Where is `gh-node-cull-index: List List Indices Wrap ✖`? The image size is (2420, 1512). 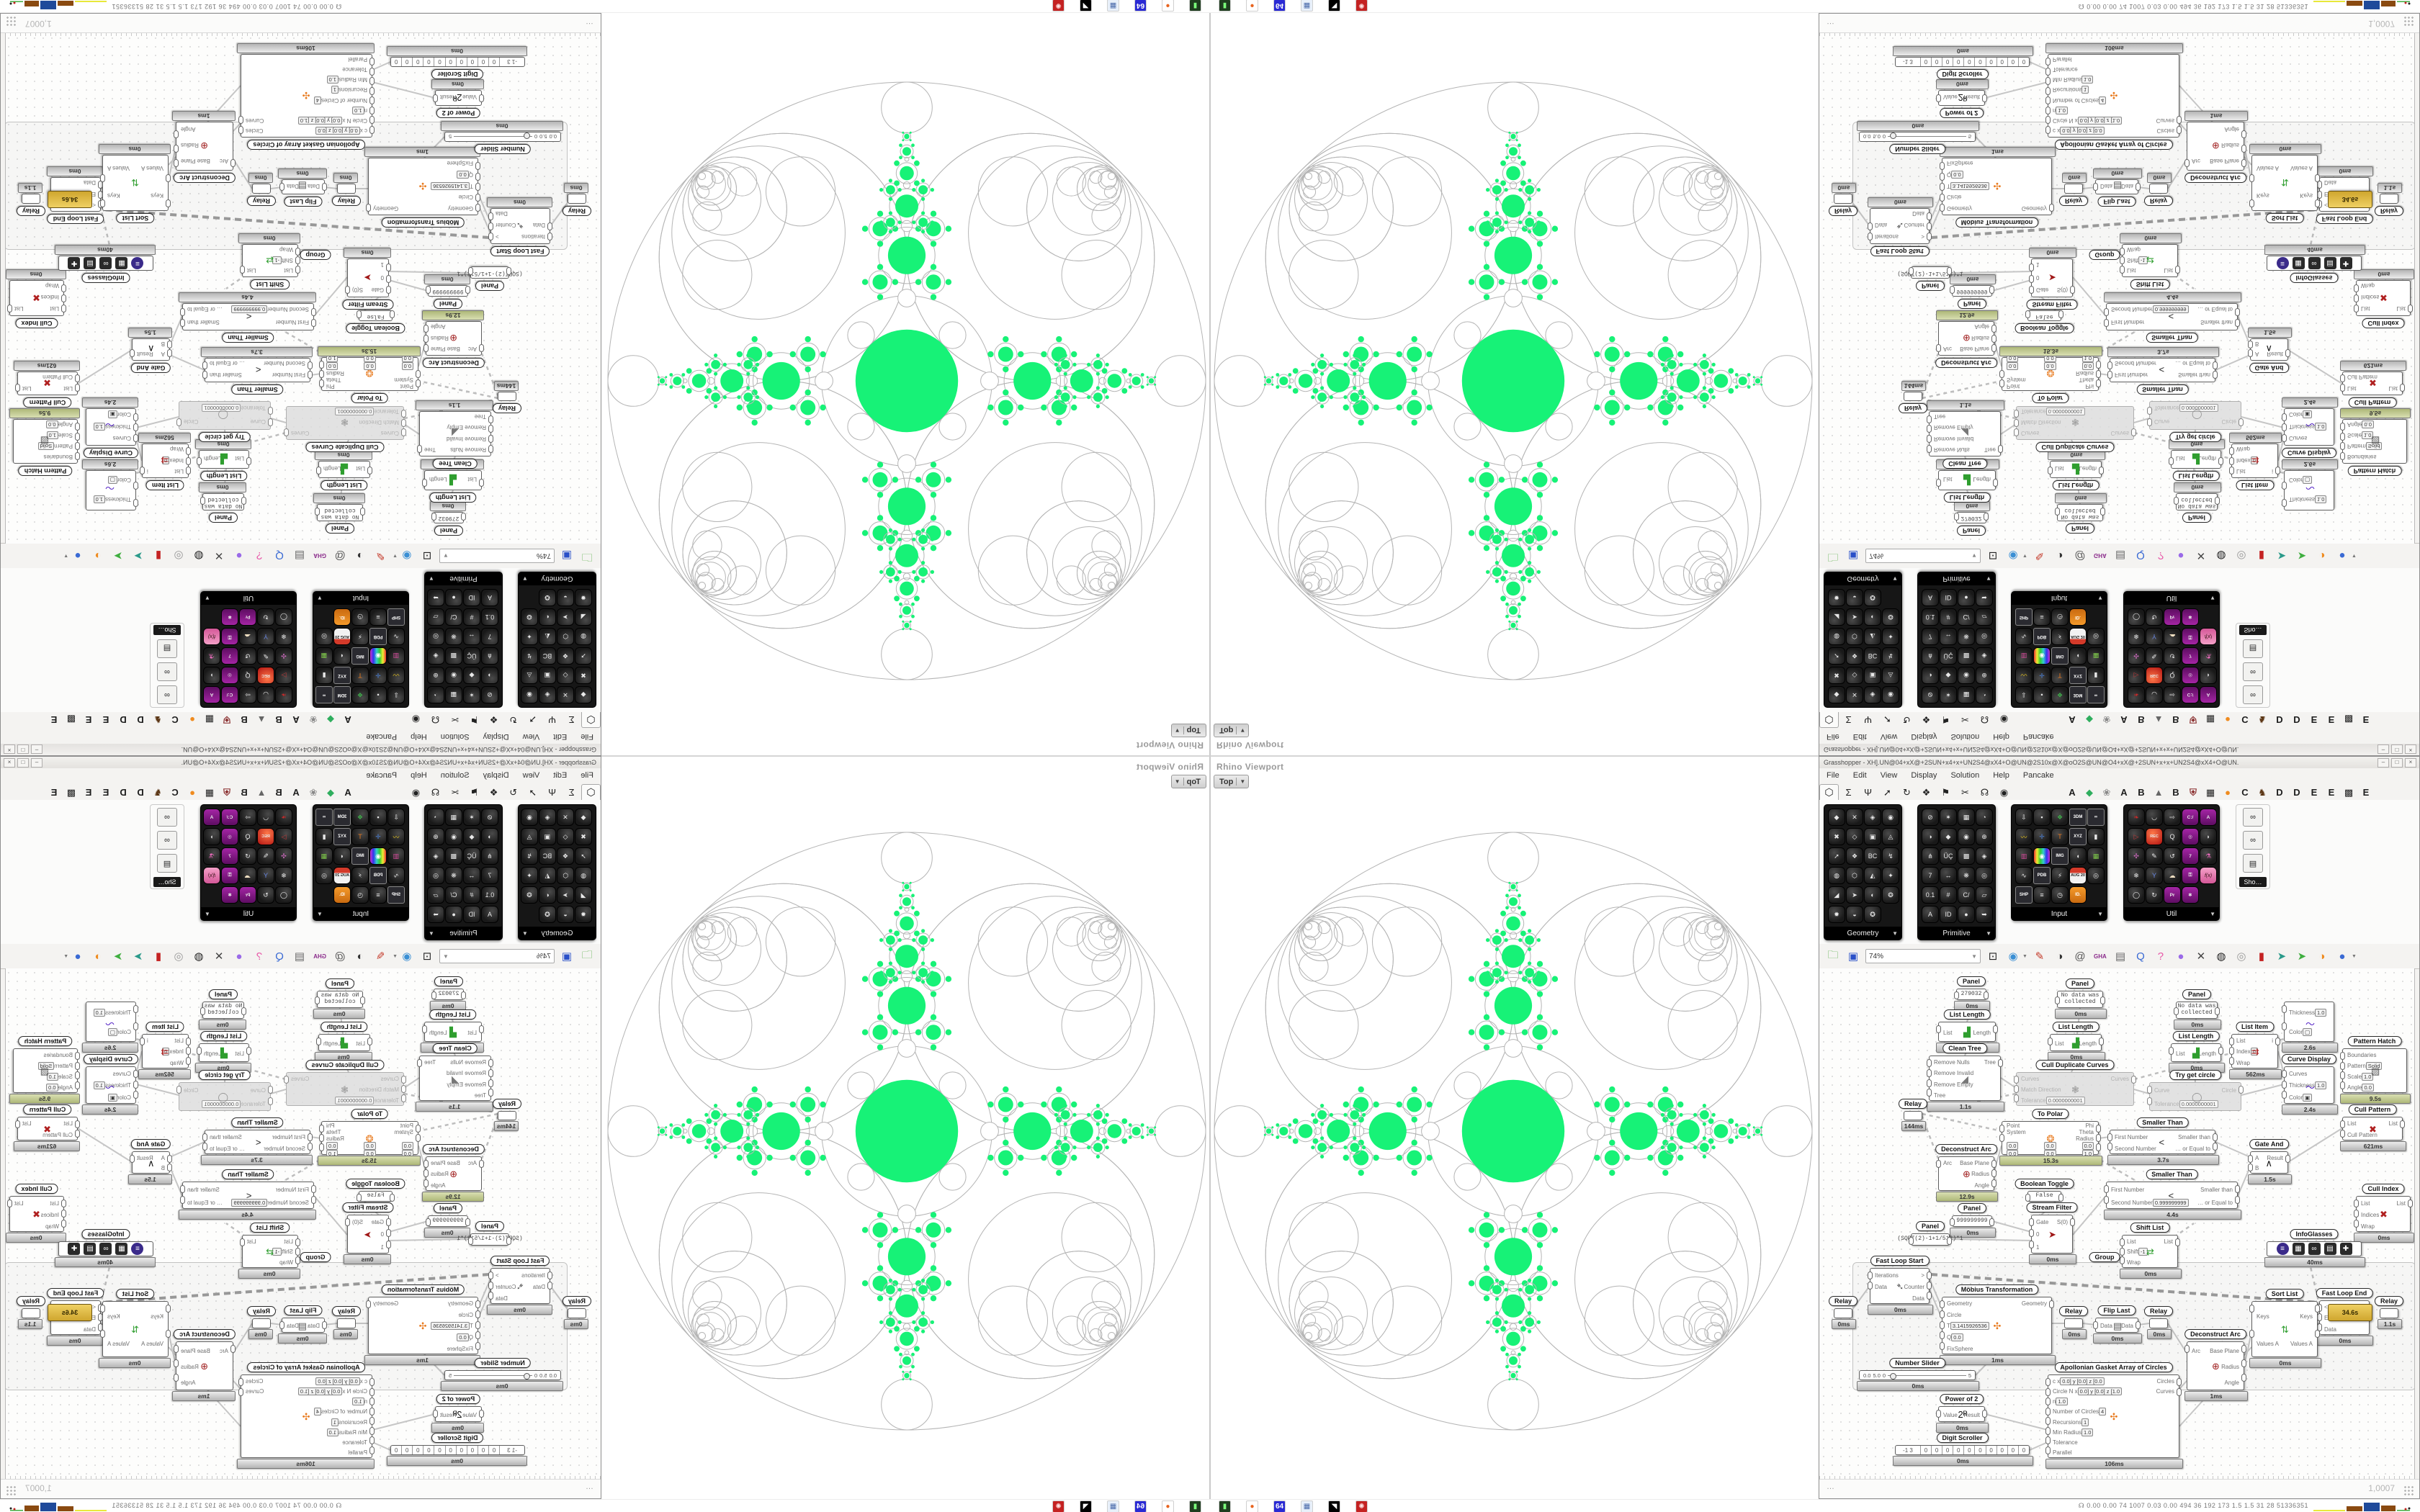
gh-node-cull-index: List List Indices Wrap ✖ is located at coordinates (2383, 298).